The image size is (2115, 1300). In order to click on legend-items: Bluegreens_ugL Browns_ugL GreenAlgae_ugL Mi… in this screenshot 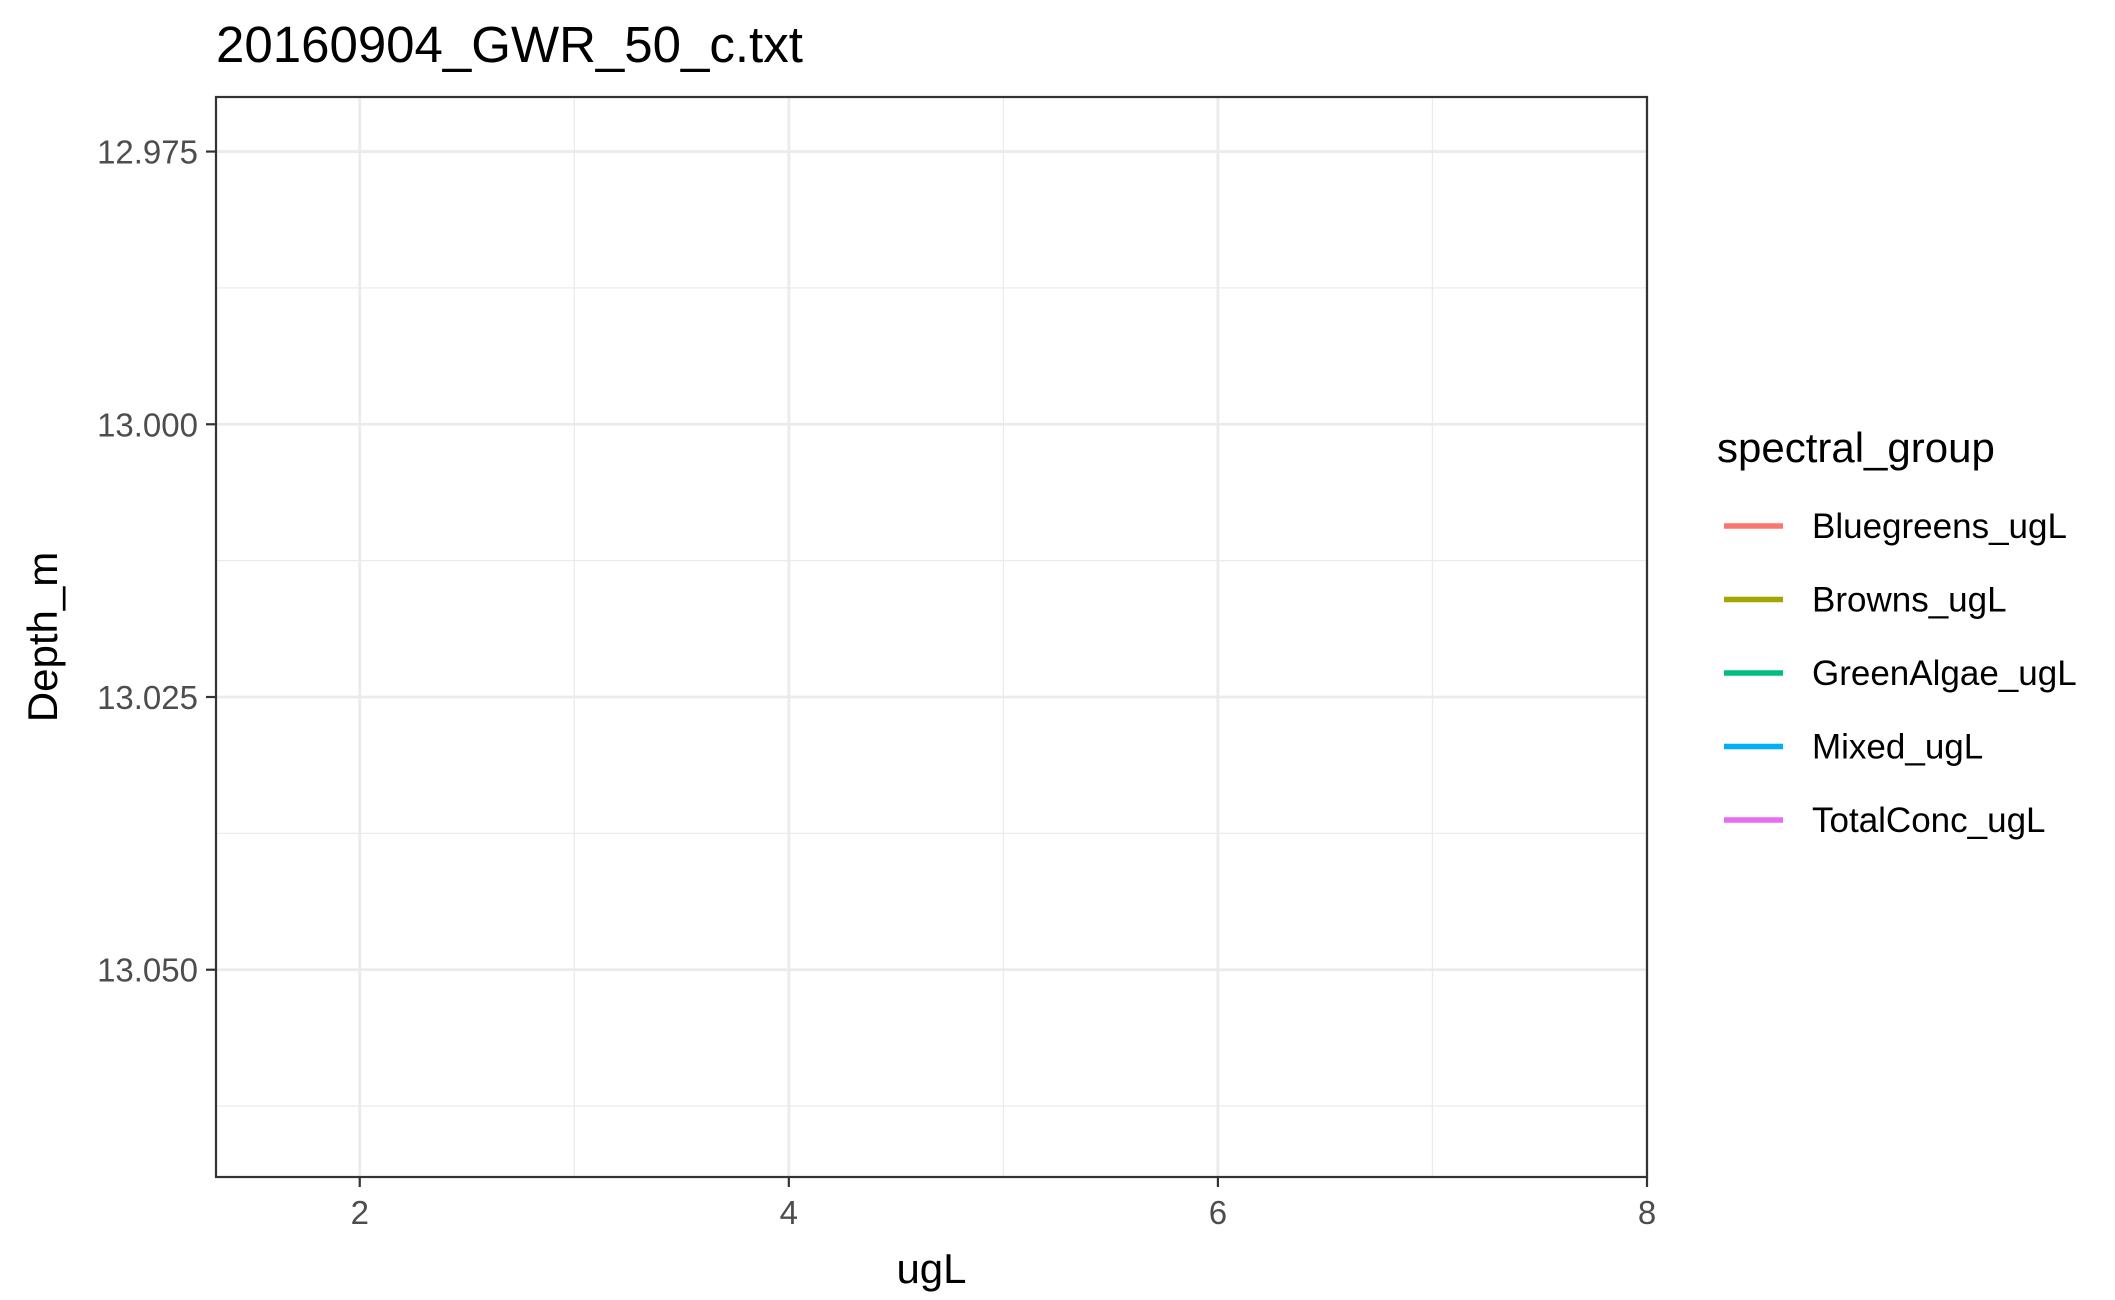, I will do `click(1900, 673)`.